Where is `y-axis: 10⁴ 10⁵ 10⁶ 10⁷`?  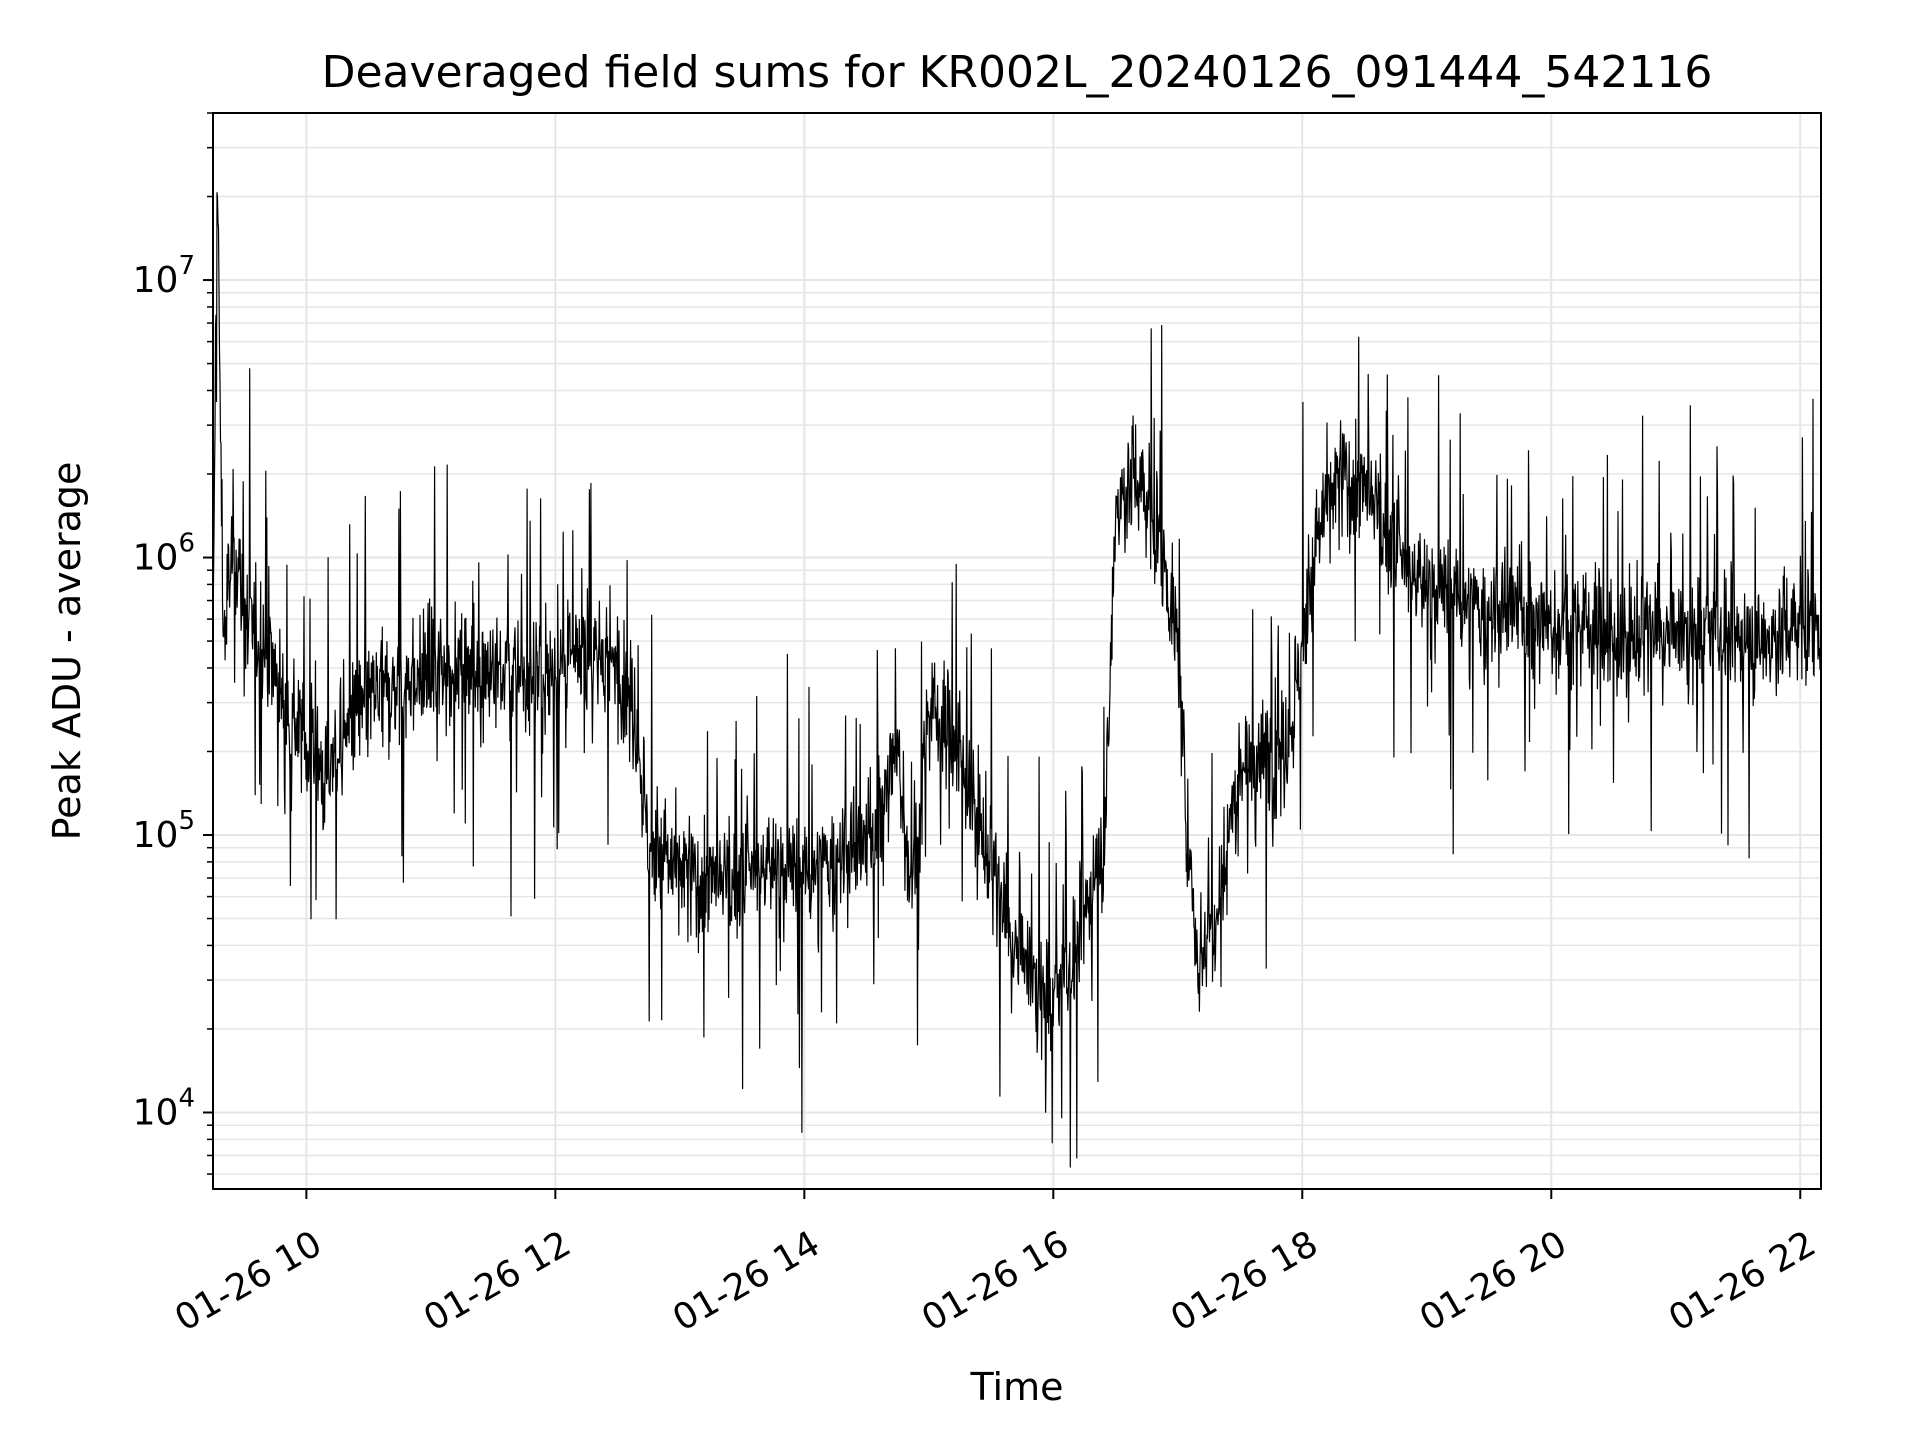 y-axis: 10⁴ 10⁵ 10⁶ 10⁷ is located at coordinates (173, 643).